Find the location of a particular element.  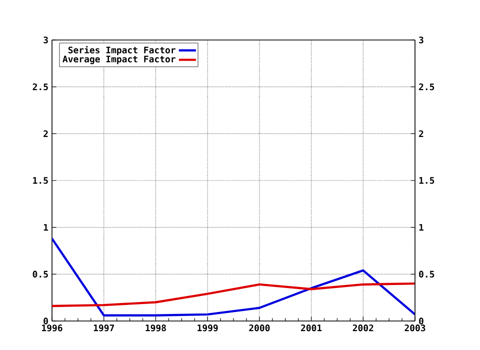

x-tick-label: 2003 is located at coordinates (415, 328).